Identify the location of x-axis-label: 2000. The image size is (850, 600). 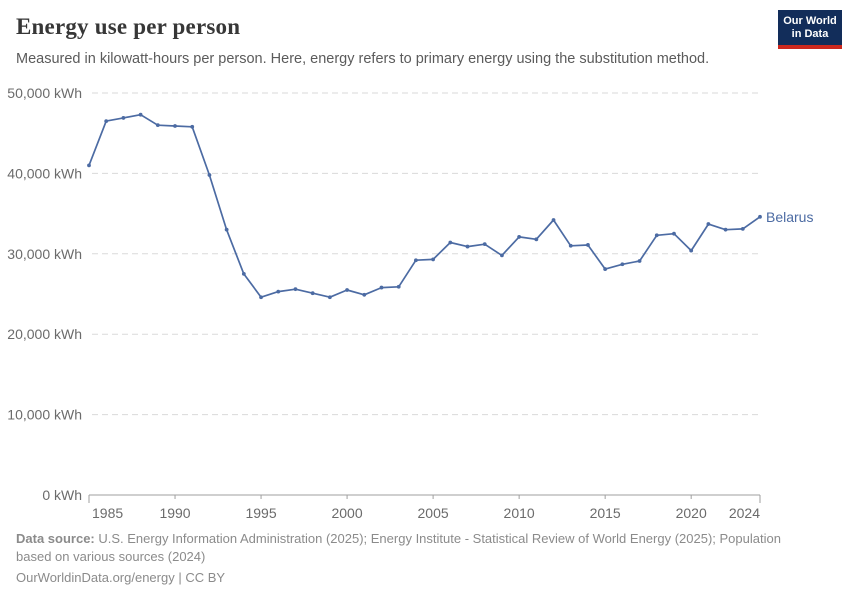
(346, 513).